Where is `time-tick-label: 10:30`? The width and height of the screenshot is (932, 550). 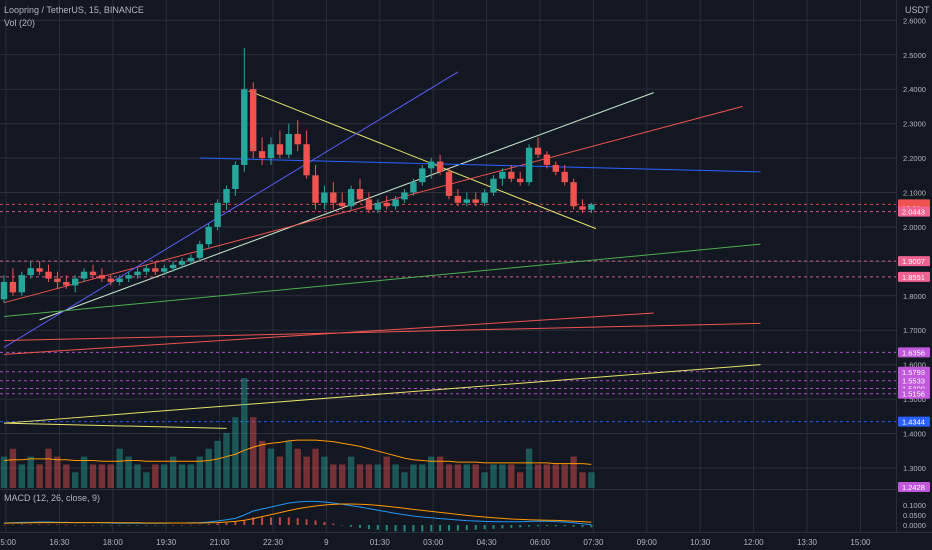 time-tick-label: 10:30 is located at coordinates (700, 542).